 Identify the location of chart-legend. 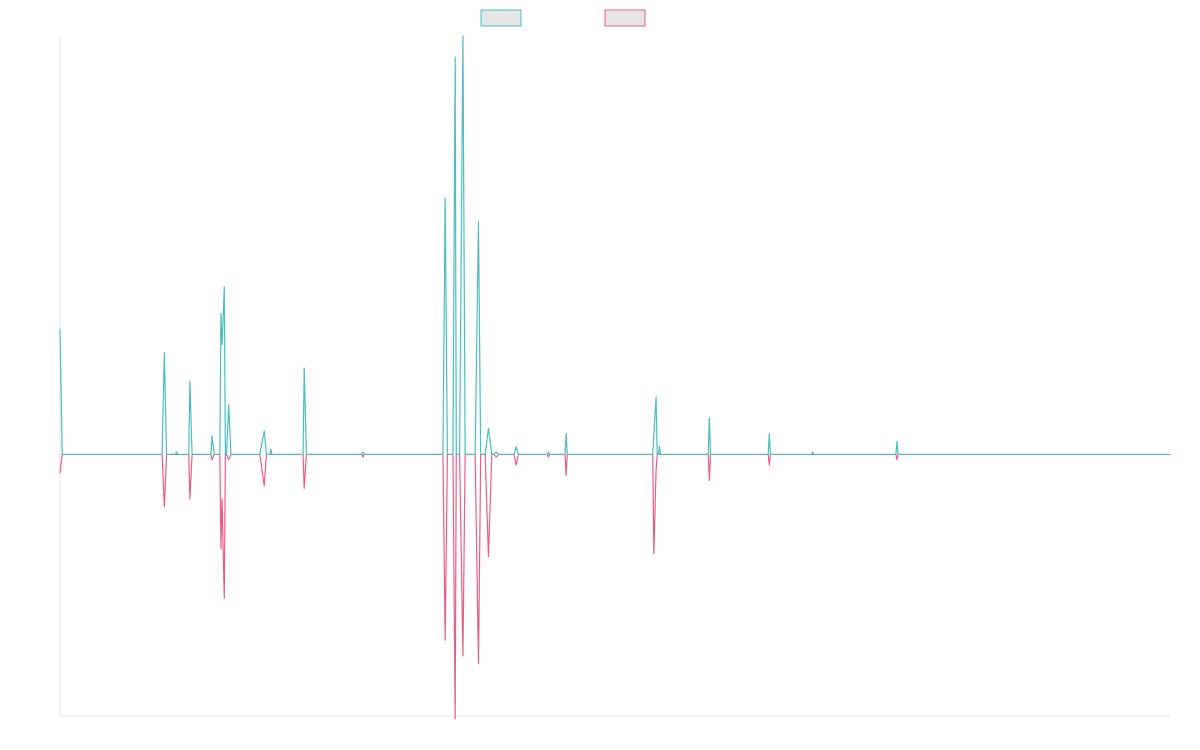
(563, 18).